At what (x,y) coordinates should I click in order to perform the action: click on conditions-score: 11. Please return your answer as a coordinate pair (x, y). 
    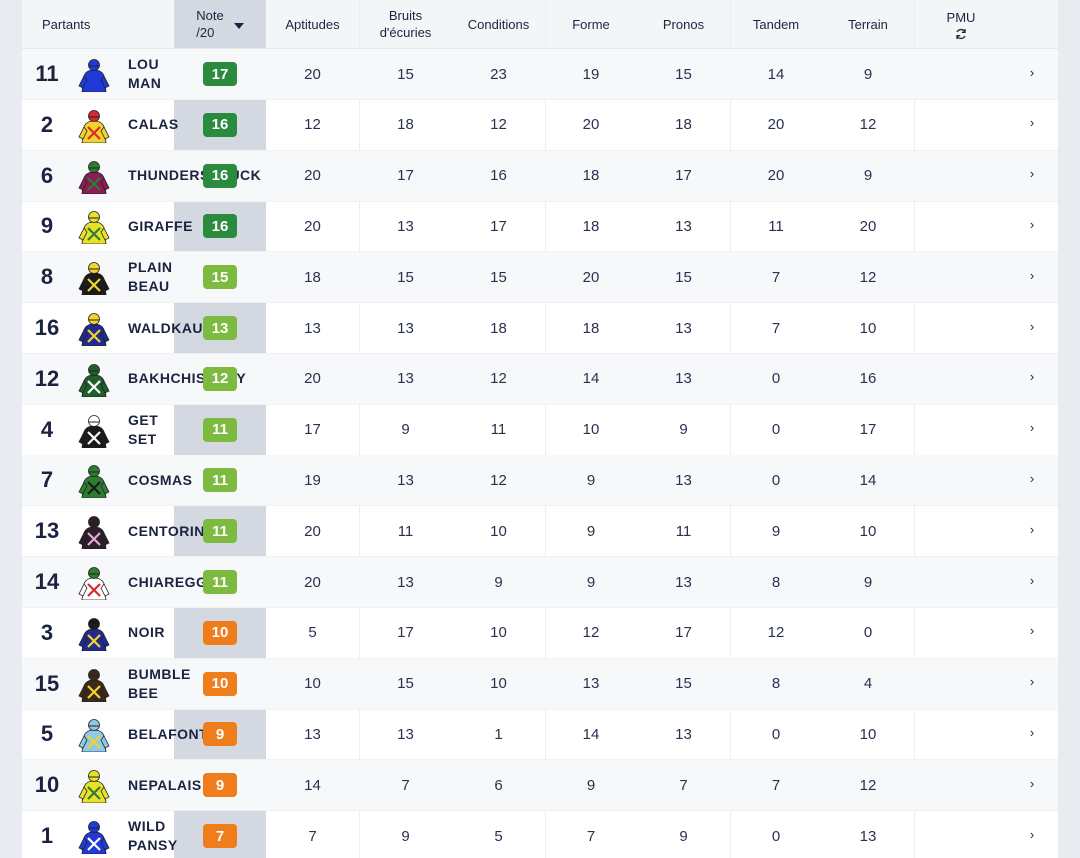
    Looking at the image, I should click on (498, 430).